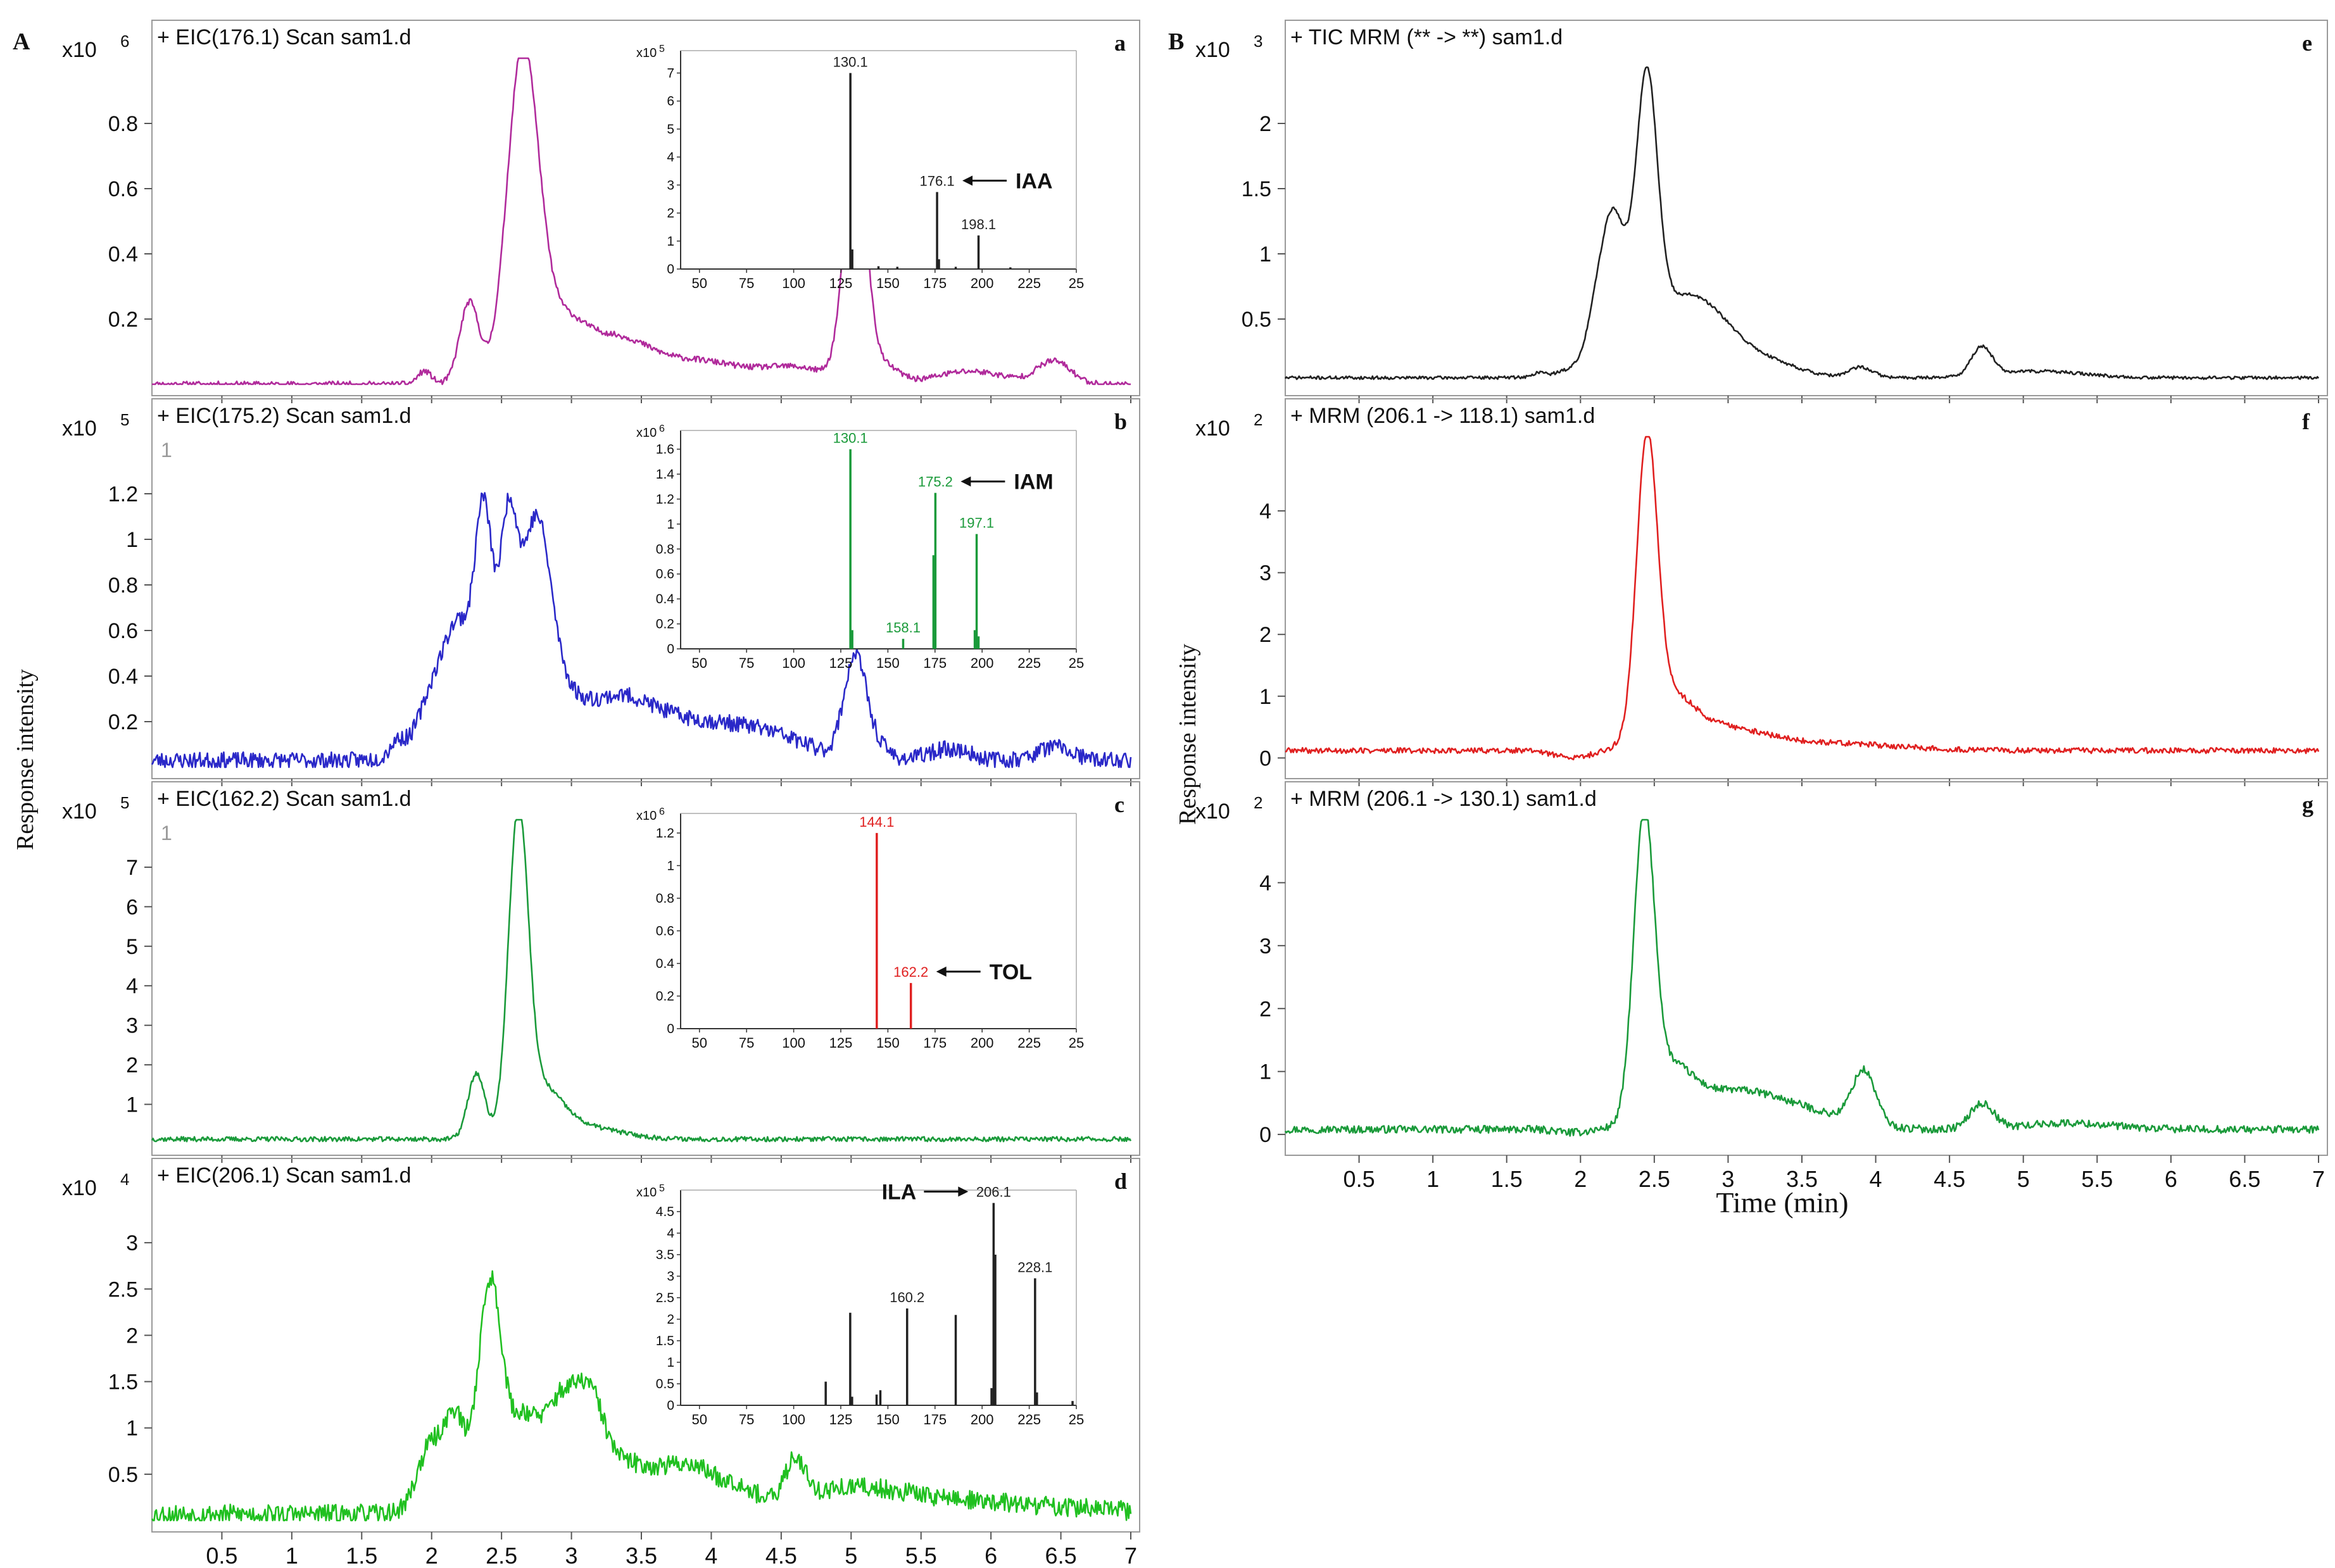 The width and height of the screenshot is (2335, 1568). Describe the element at coordinates (2097, 1179) in the screenshot. I see `x-tick-label: 5.5` at that location.